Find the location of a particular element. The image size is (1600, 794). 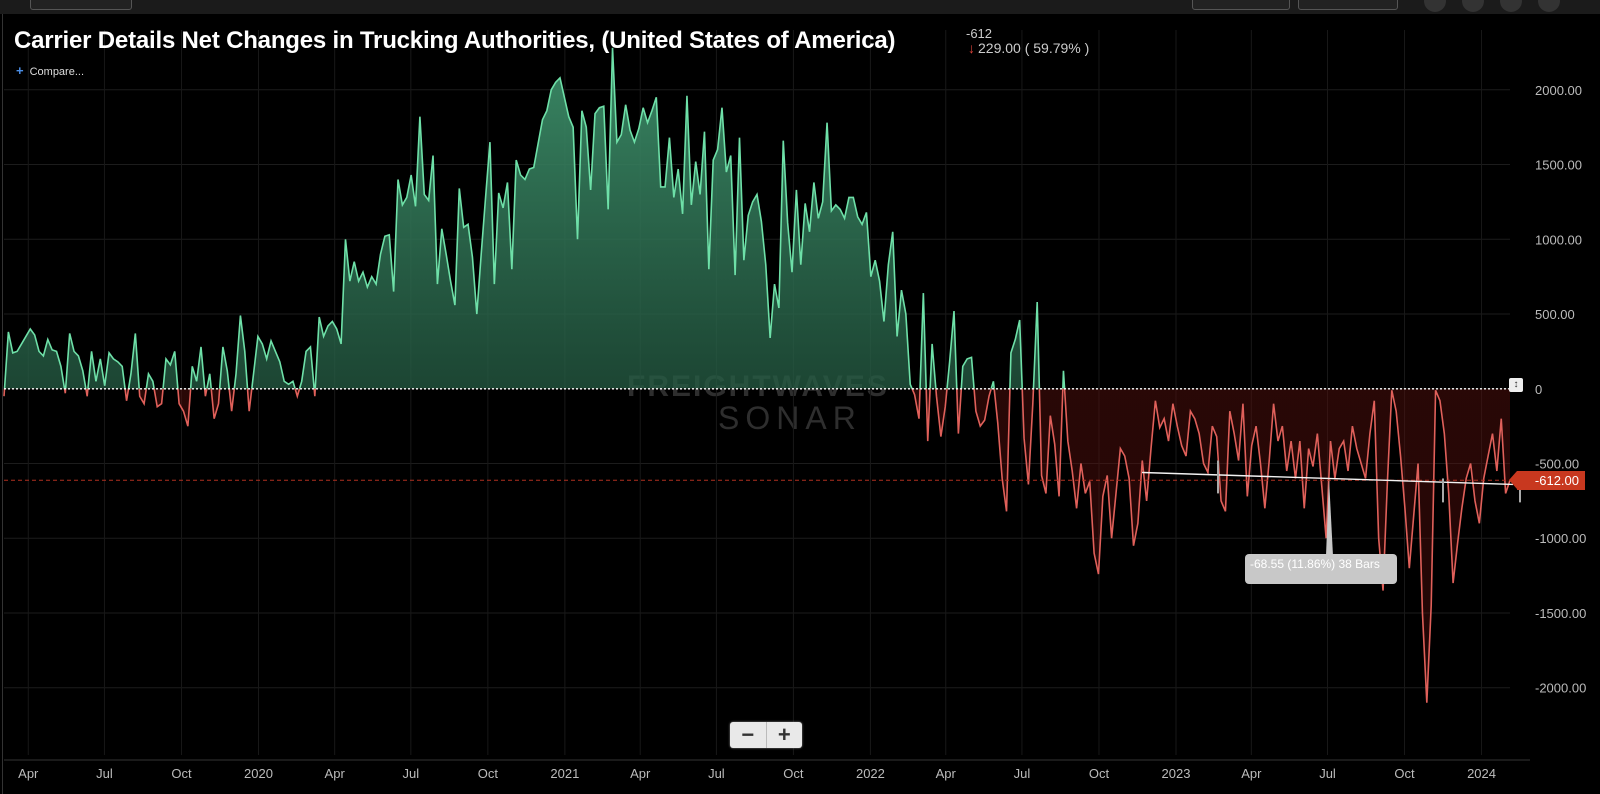

zoom-in-button: + is located at coordinates (784, 735).